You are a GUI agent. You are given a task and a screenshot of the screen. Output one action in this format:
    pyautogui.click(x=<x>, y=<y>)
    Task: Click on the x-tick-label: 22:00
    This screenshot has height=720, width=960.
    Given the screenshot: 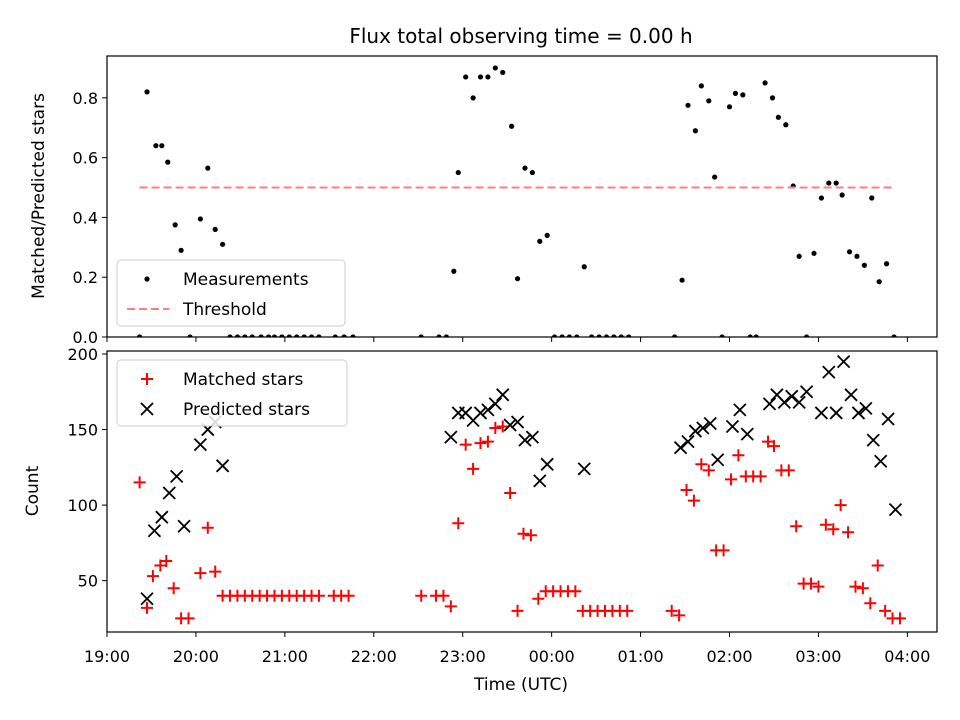 What is the action you would take?
    pyautogui.click(x=374, y=656)
    